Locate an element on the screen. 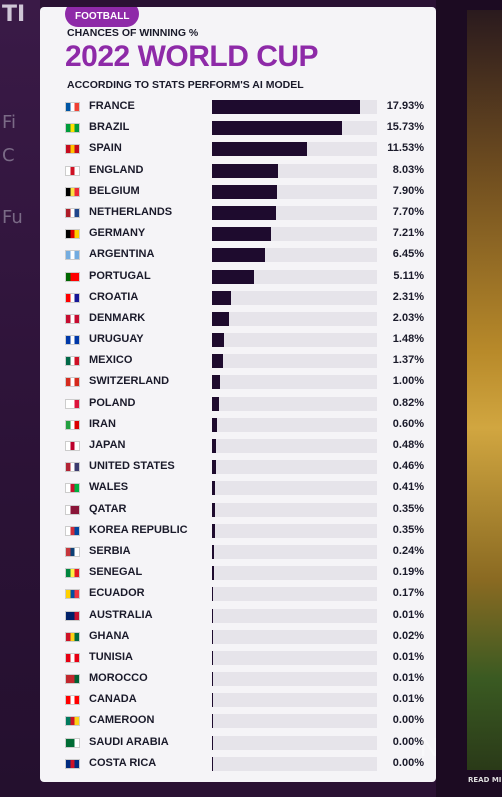 The height and width of the screenshot is (797, 502). chart-row: CROATIA 2.31% is located at coordinates (238, 298).